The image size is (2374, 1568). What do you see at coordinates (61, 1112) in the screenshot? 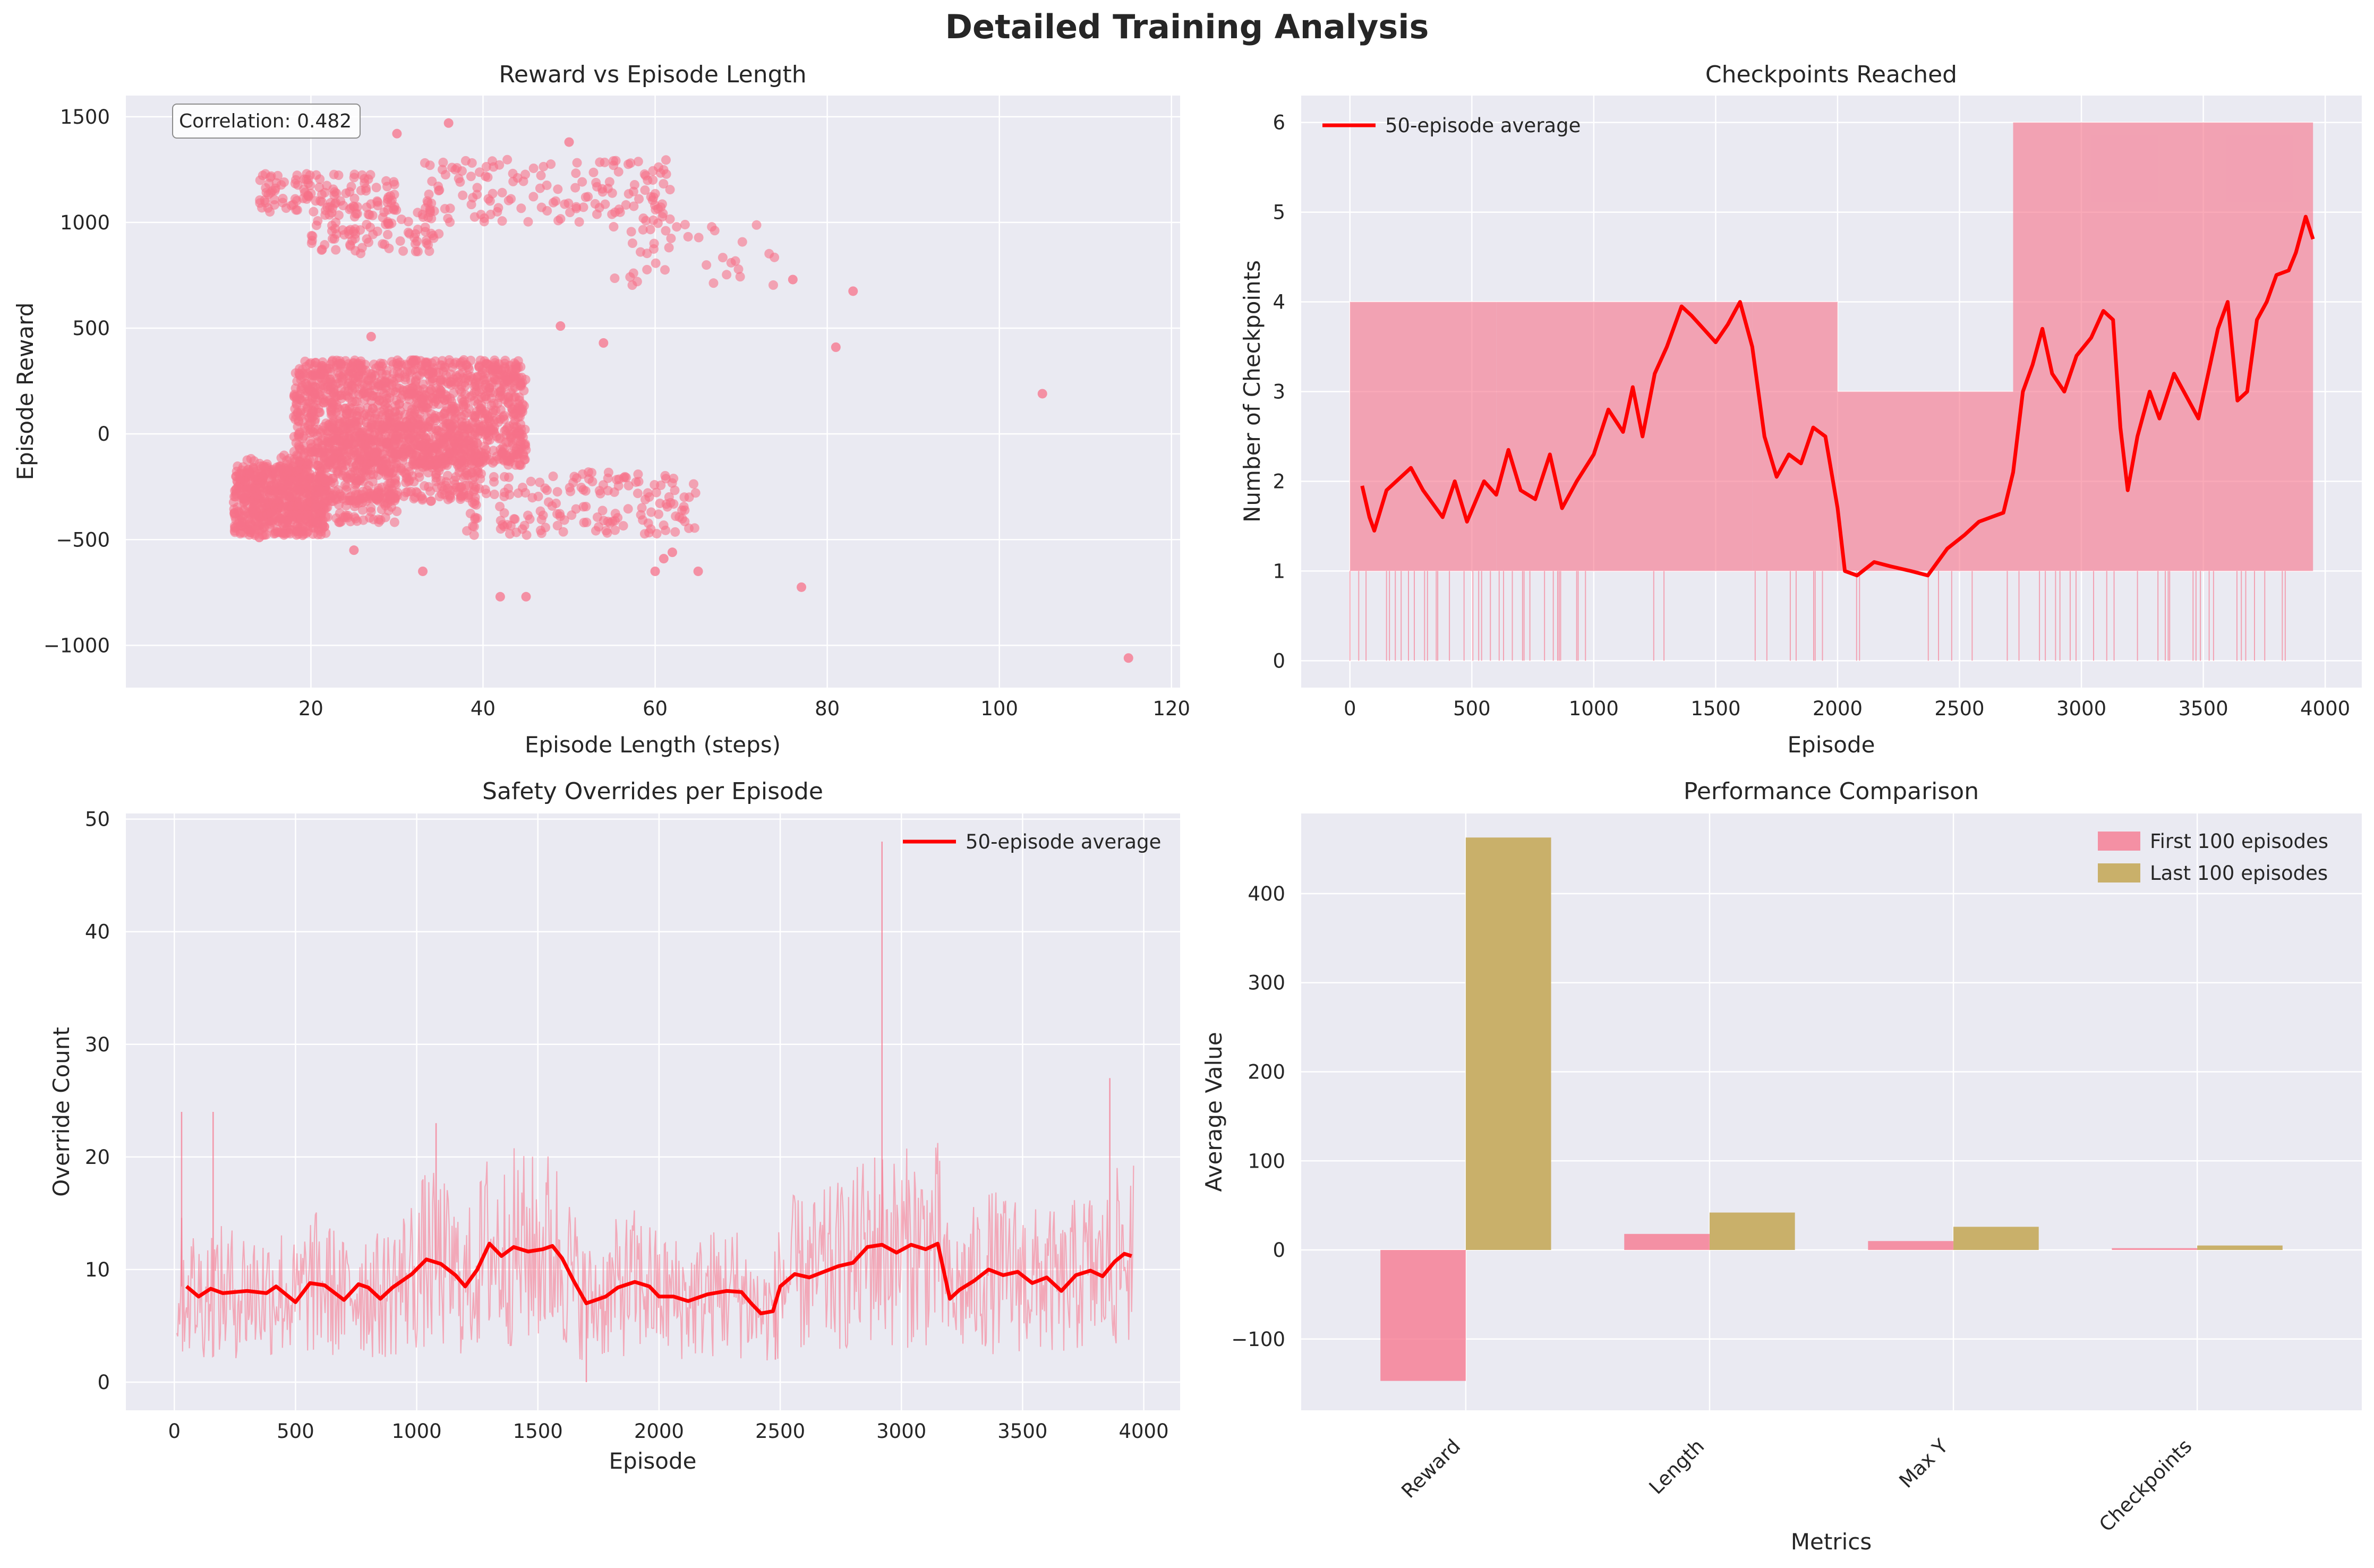
I see `y-axis-label: Override Count` at bounding box center [61, 1112].